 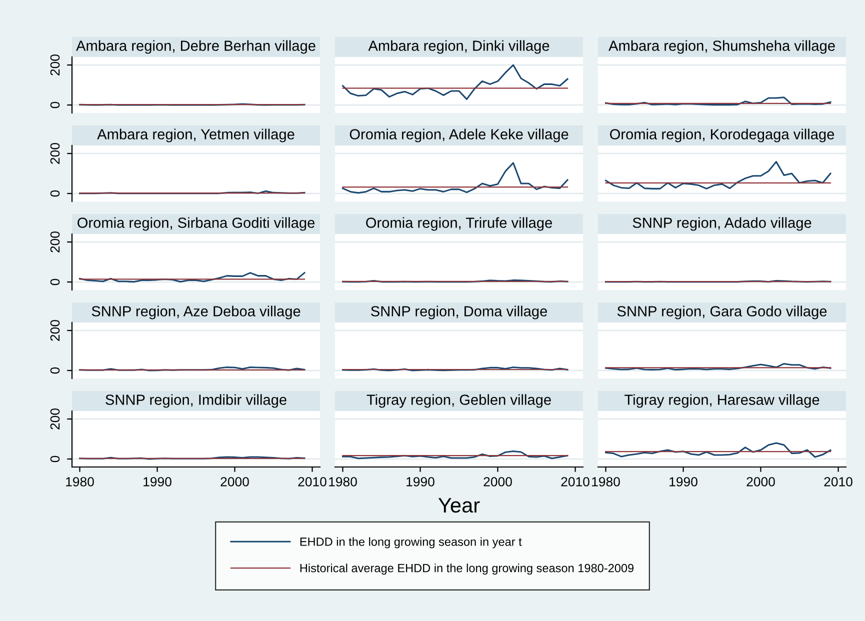 What do you see at coordinates (196, 313) in the screenshot?
I see `chart-title: SNNP region, Aze Deboa village` at bounding box center [196, 313].